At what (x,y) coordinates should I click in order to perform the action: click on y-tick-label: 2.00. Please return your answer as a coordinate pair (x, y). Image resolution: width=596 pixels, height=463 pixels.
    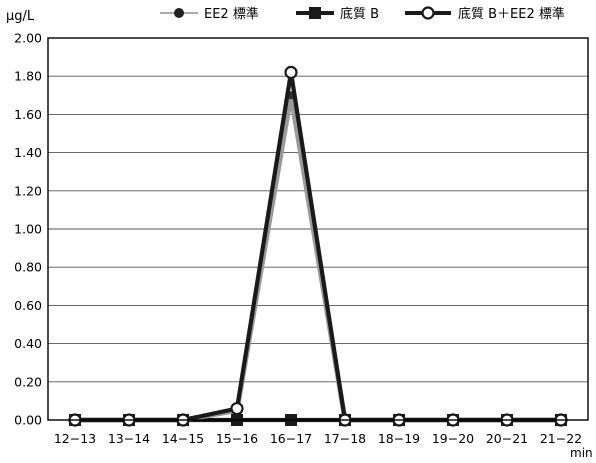
    Looking at the image, I should click on (28, 38).